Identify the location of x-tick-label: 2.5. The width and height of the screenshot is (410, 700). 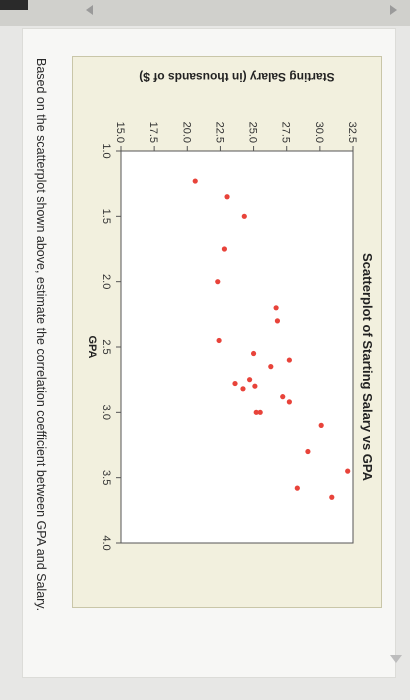
(106, 346).